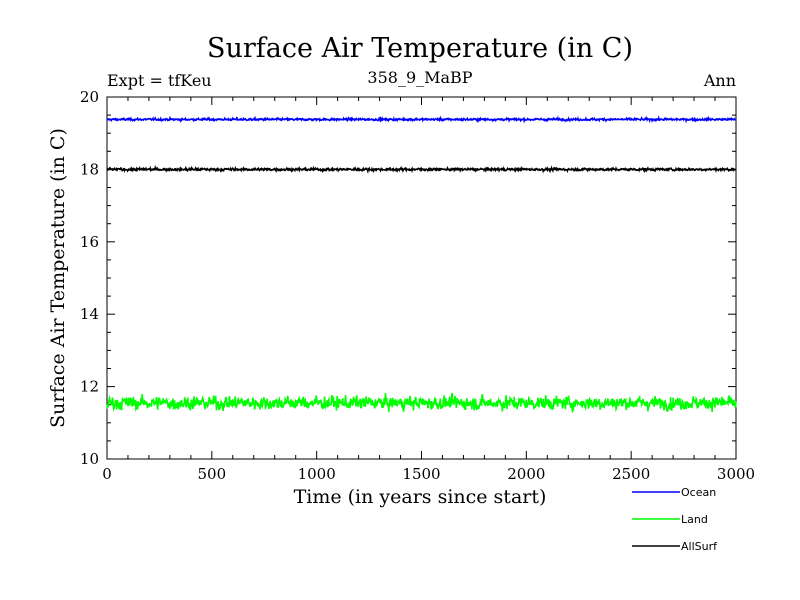 The height and width of the screenshot is (600, 800). Describe the element at coordinates (89, 459) in the screenshot. I see `y-tick-label: 10` at that location.